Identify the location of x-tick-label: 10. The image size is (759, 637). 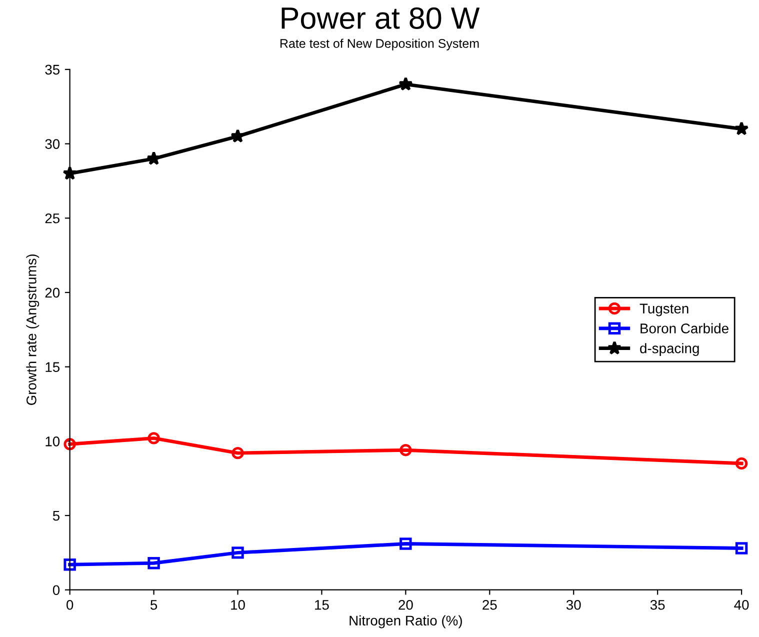
(238, 605).